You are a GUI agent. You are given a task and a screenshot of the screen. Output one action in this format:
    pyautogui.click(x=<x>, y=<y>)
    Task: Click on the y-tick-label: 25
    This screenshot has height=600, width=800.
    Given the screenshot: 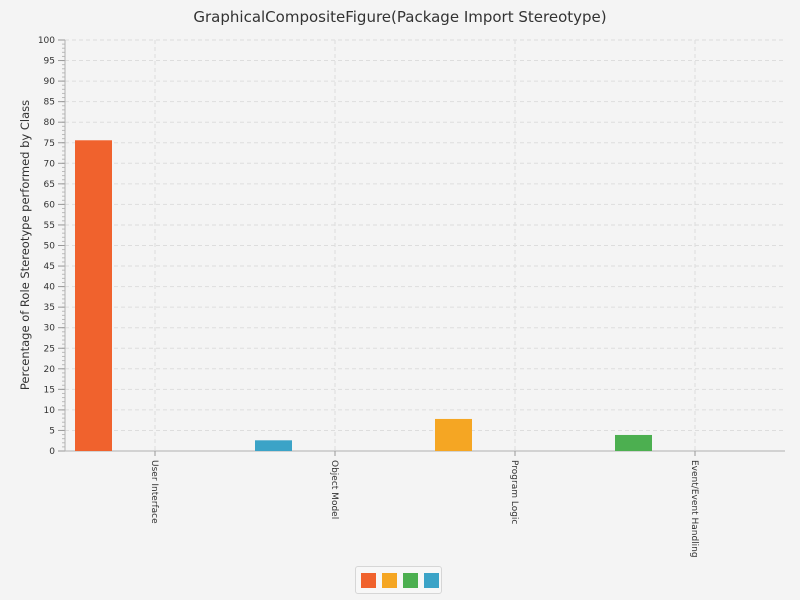 What is the action you would take?
    pyautogui.click(x=49, y=349)
    